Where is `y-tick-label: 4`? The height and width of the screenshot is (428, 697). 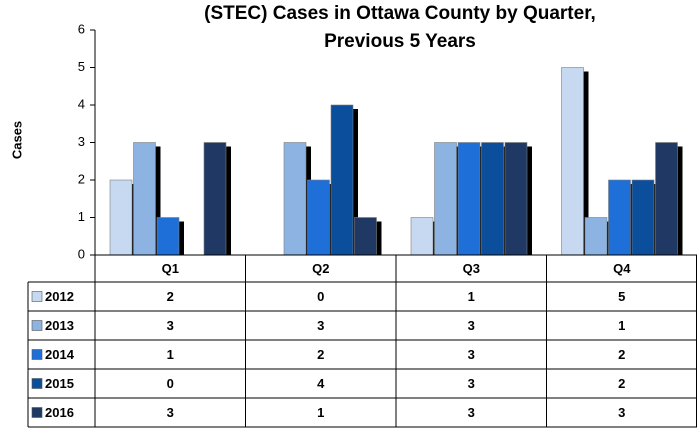 y-tick-label: 4 is located at coordinates (81, 103).